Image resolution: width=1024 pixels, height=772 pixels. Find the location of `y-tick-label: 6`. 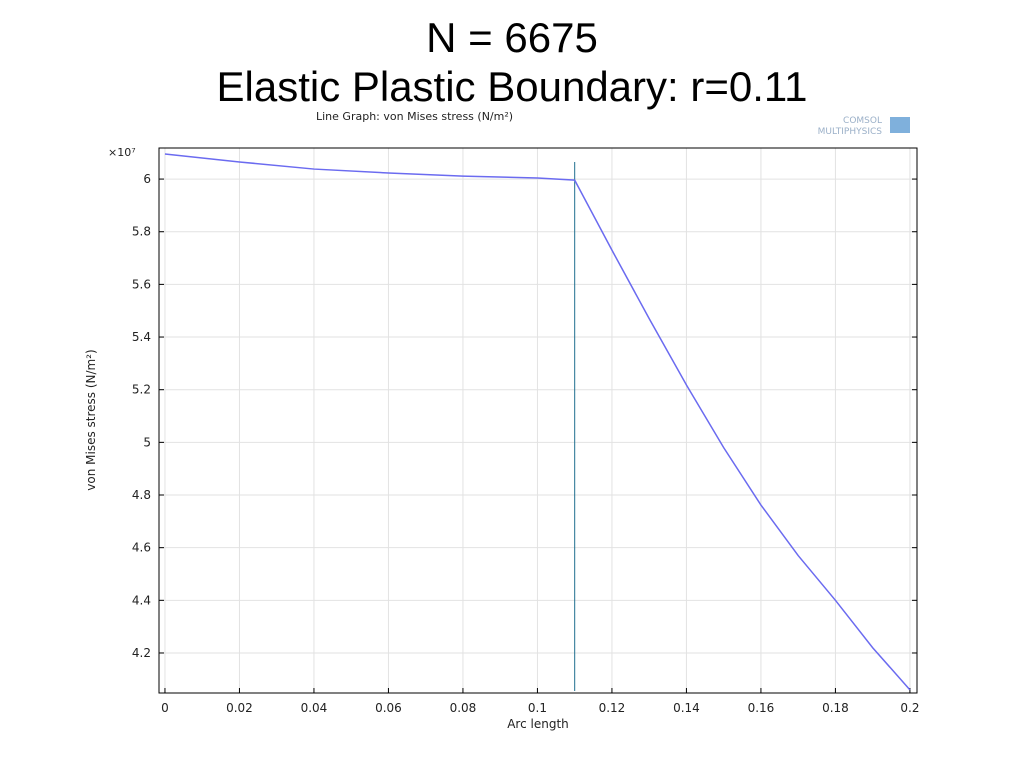

y-tick-label: 6 is located at coordinates (147, 179).